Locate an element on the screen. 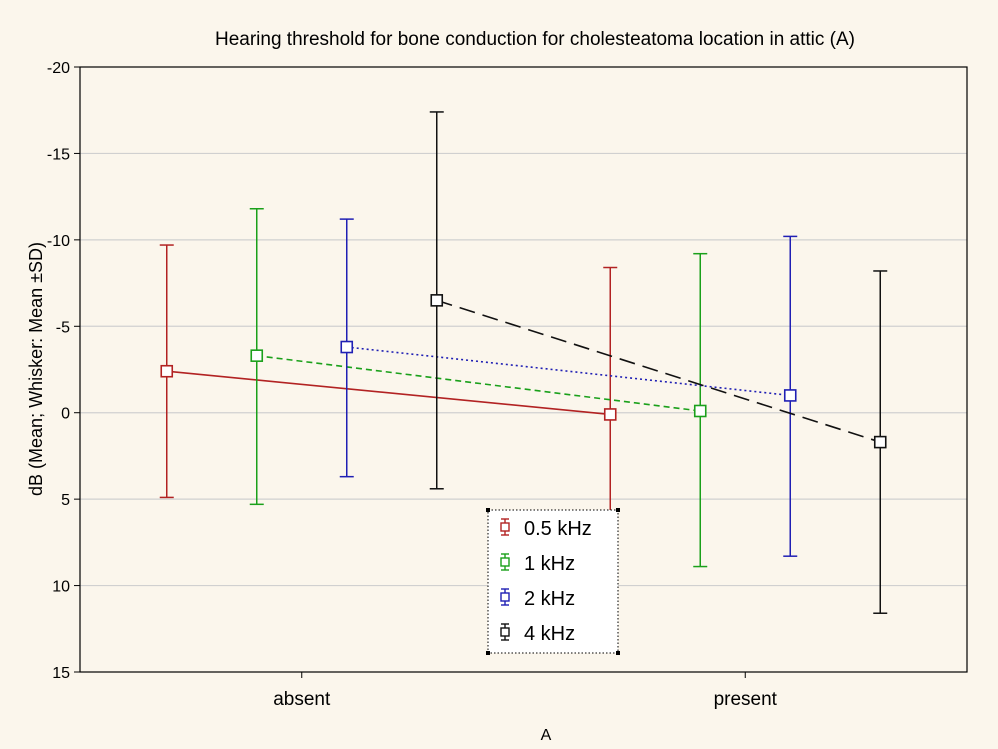  x-axis: absent present is located at coordinates (525, 691).